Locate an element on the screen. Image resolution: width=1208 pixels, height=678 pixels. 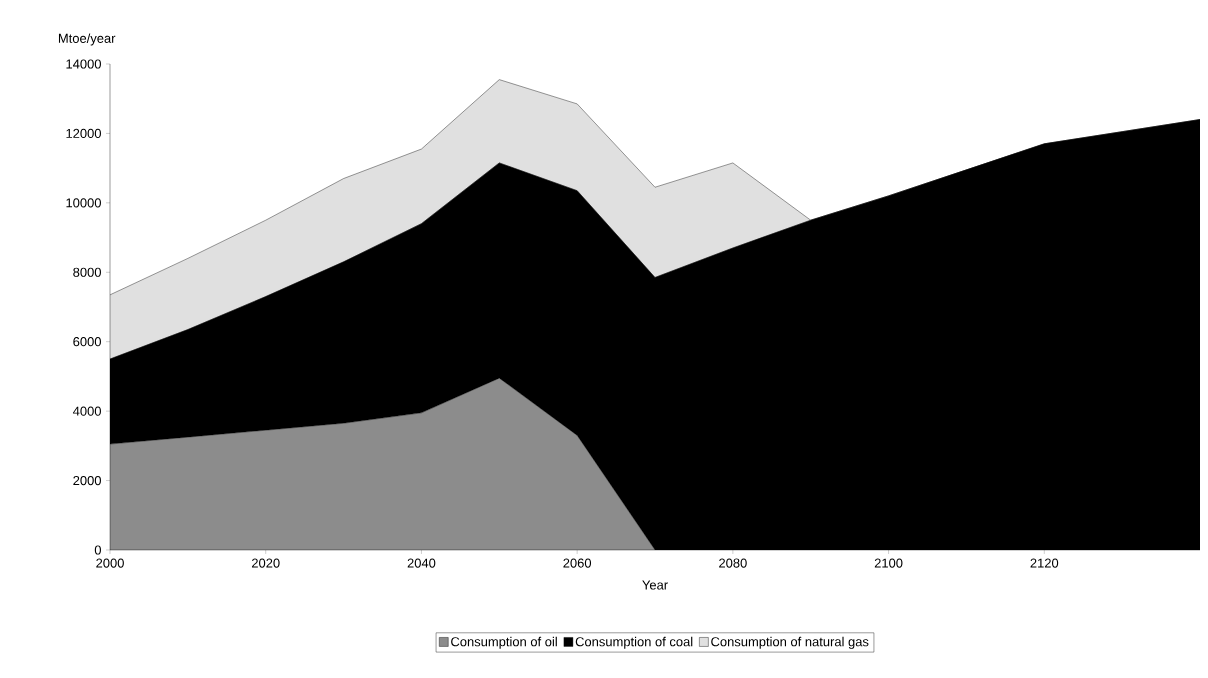
x-axis-title: Year is located at coordinates (655, 585).